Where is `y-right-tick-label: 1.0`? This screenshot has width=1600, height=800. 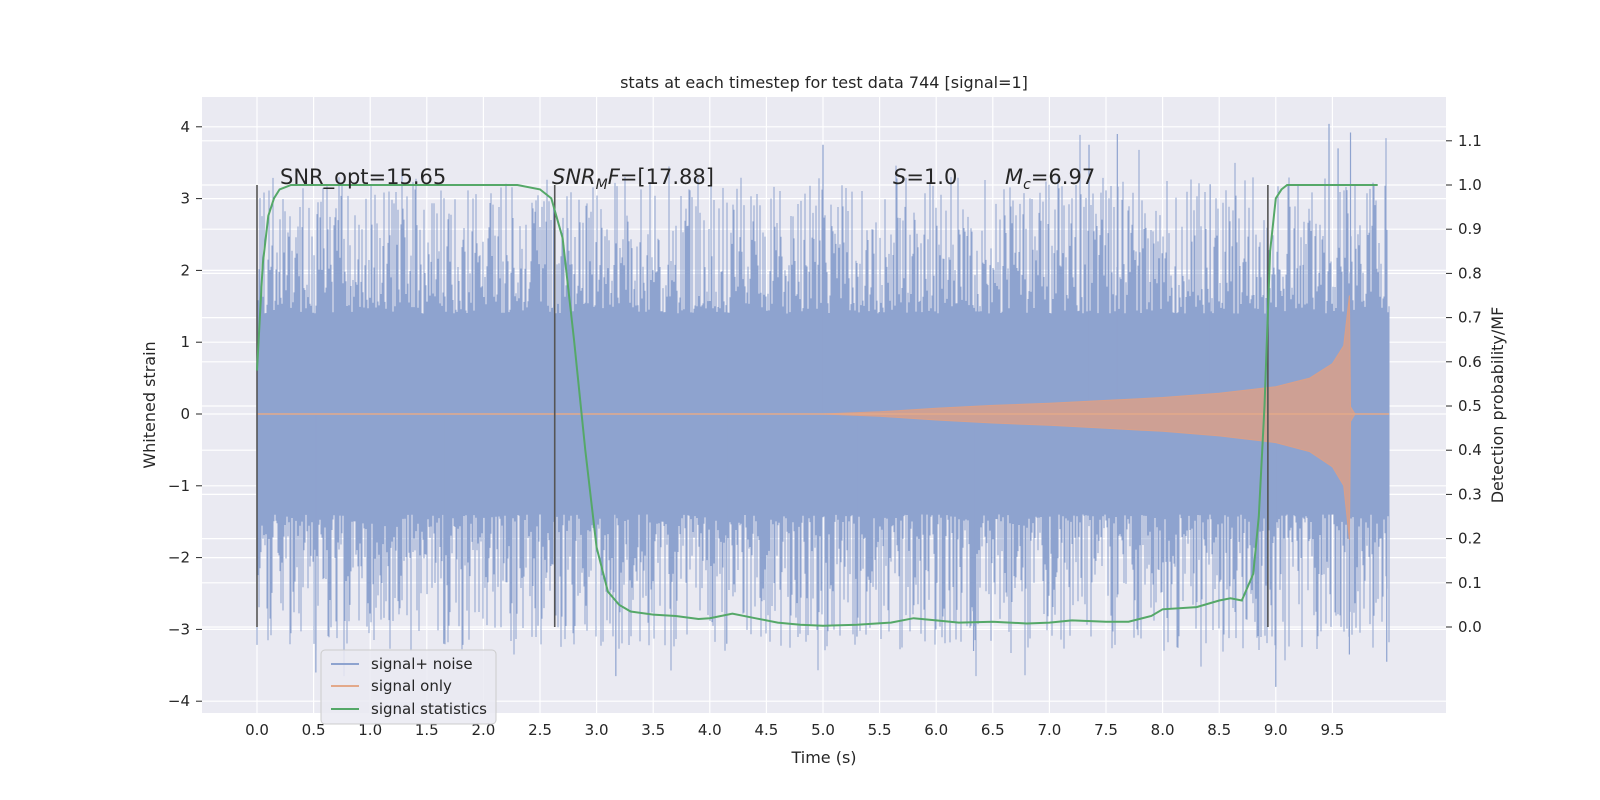 y-right-tick-label: 1.0 is located at coordinates (1470, 185).